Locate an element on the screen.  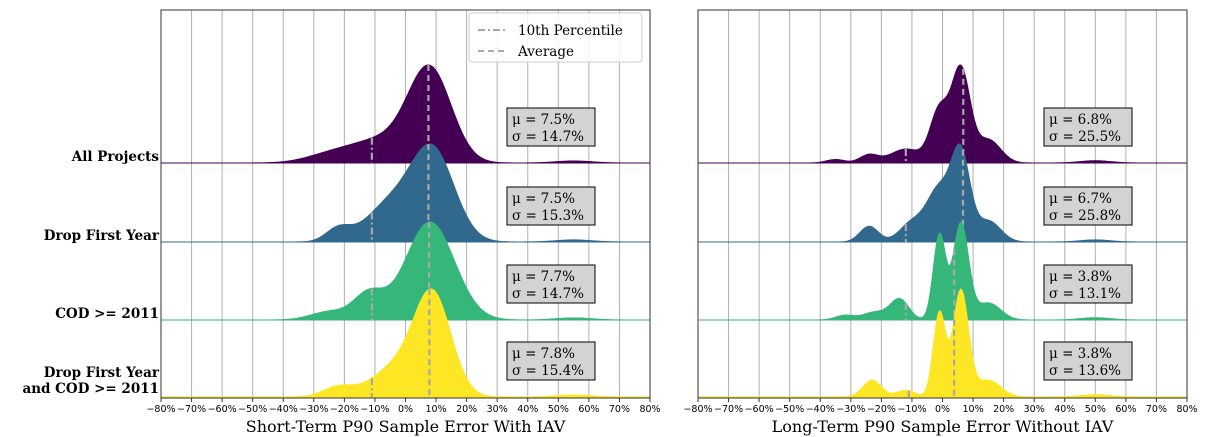
x-axis-label: Short-Term P90 Sample Error With IAV is located at coordinates (406, 426).